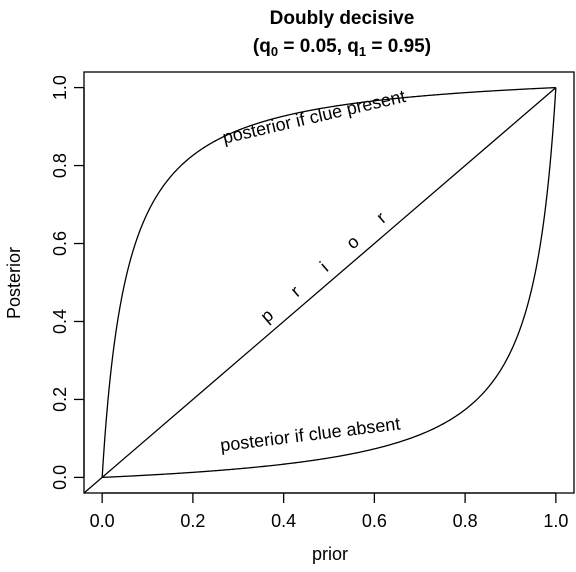 The height and width of the screenshot is (572, 576). What do you see at coordinates (267, 316) in the screenshot?
I see `annotation-prior-letter: p` at bounding box center [267, 316].